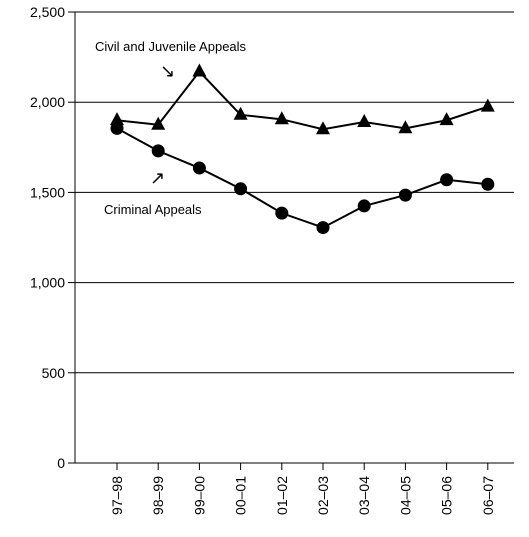 Image resolution: width=529 pixels, height=537 pixels. I want to click on x-tick-label: 04–05, so click(405, 495).